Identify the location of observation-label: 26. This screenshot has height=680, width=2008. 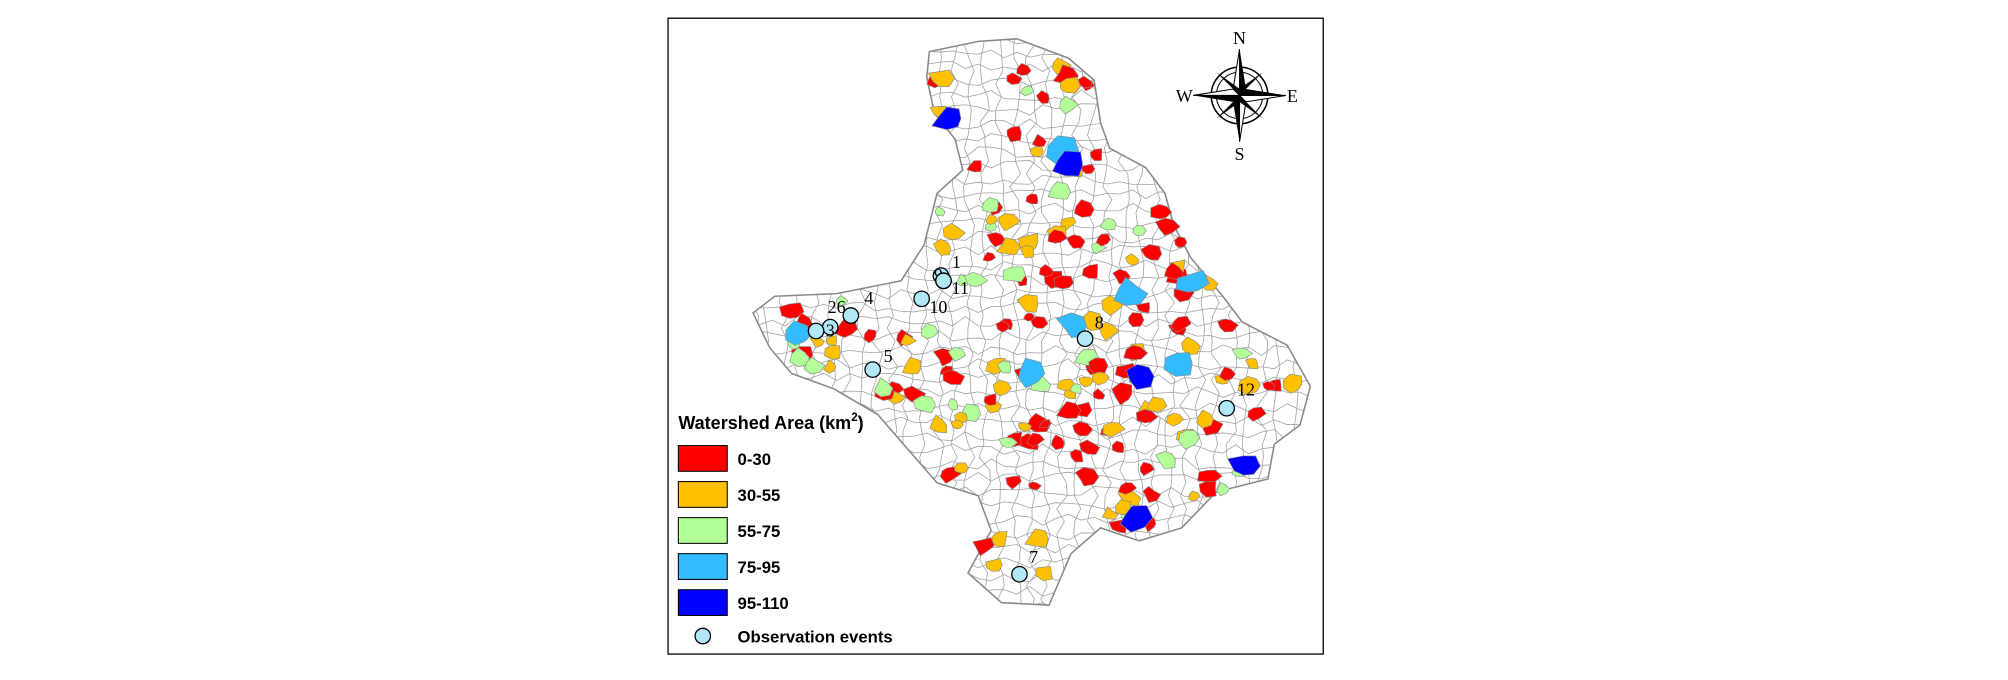
(837, 307).